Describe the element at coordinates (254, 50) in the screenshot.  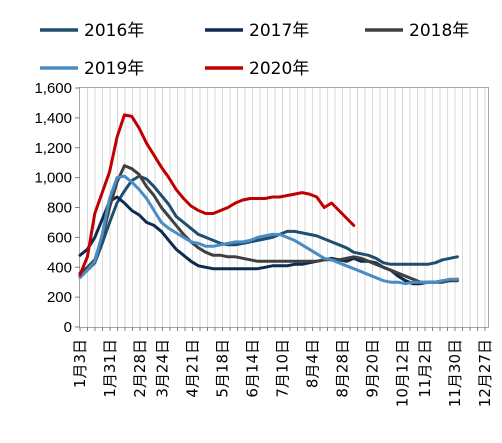
I see `legend: 2016年 2017年 2018年 2019年 2020年` at that location.